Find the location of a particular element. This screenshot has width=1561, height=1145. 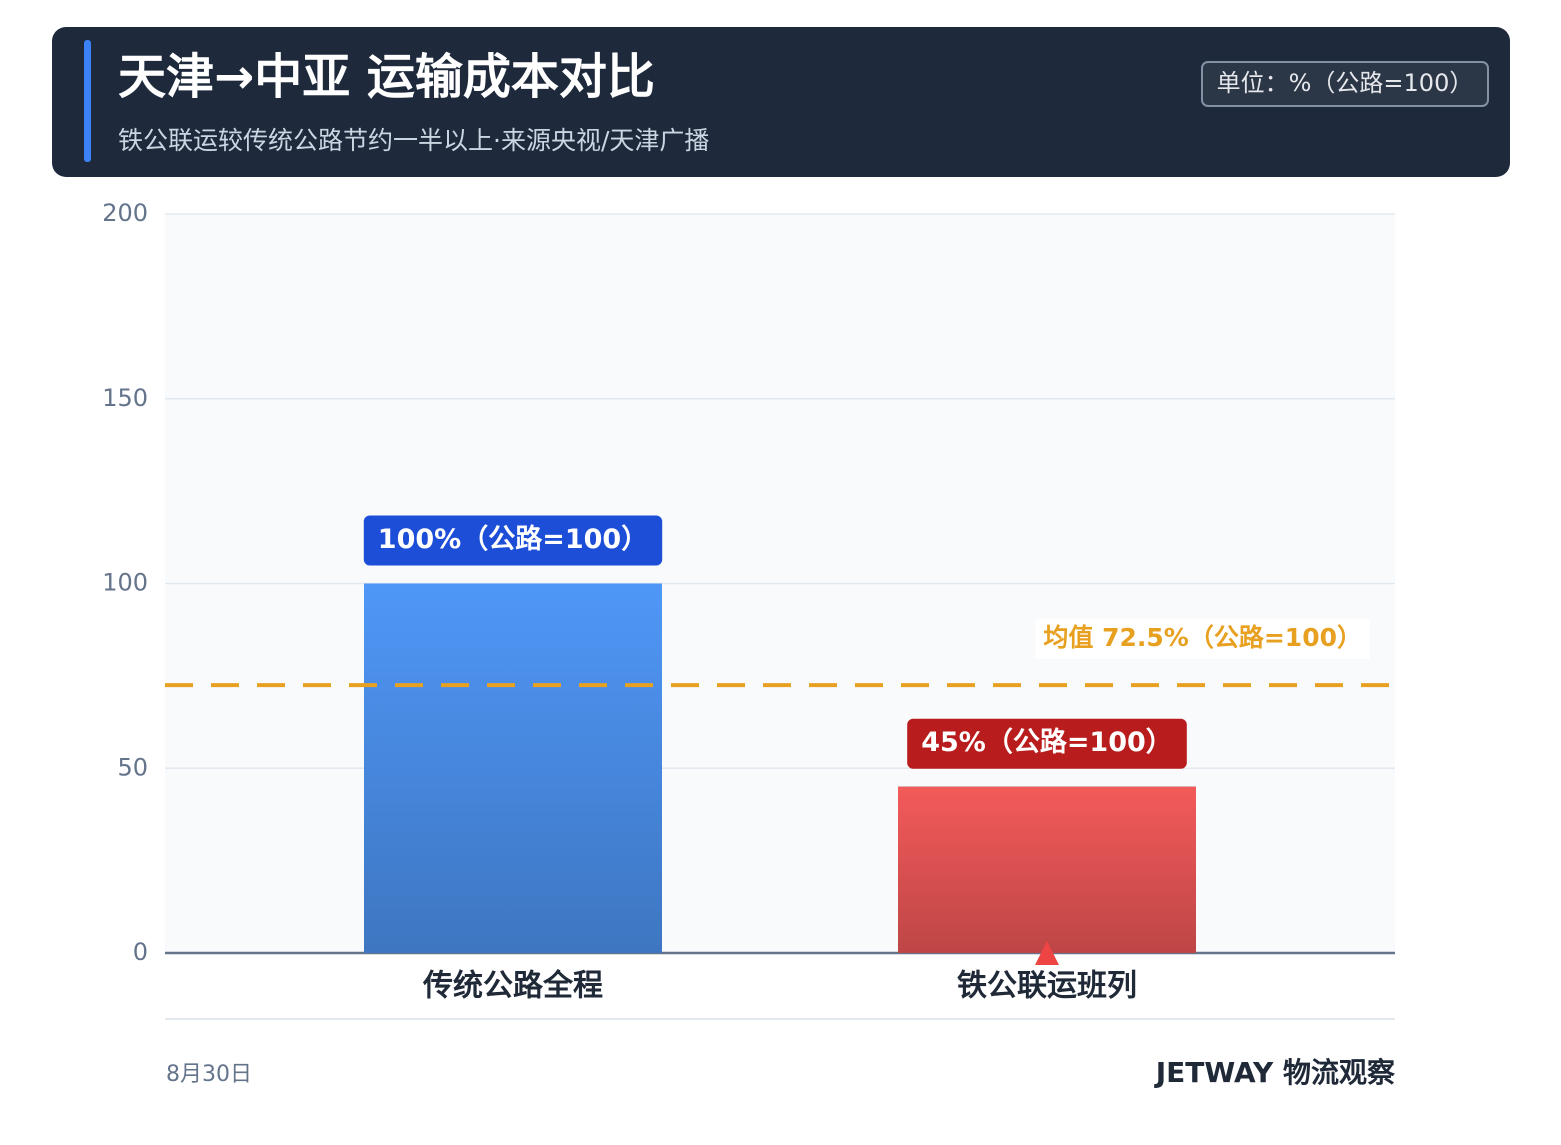

chart-subtitle: 铁公联运较传统公路节约一半以上·来源央视/天津广播 is located at coordinates (413, 140).